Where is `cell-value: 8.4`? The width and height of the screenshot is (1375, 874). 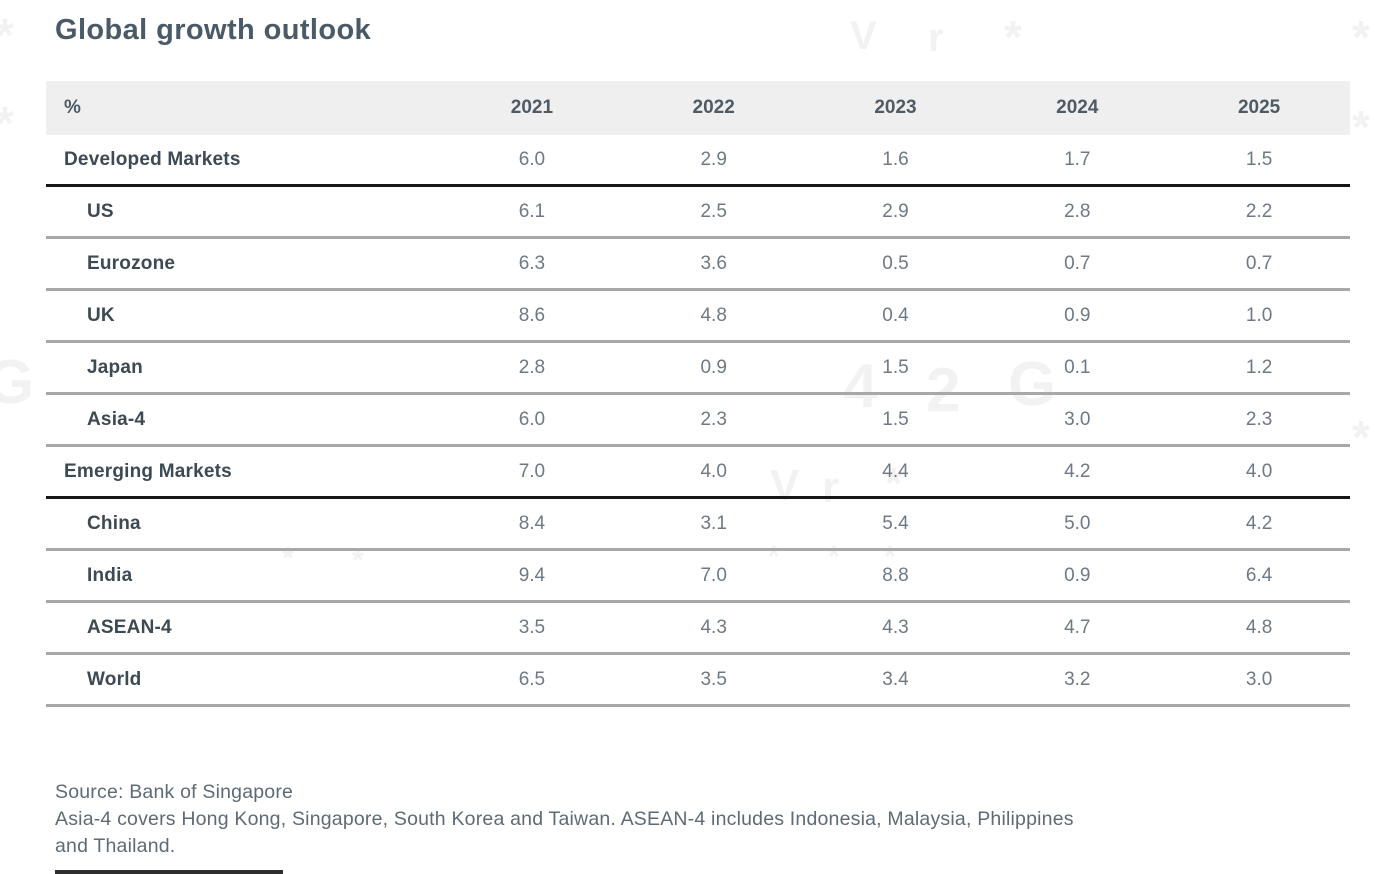
cell-value: 8.4 is located at coordinates (532, 523).